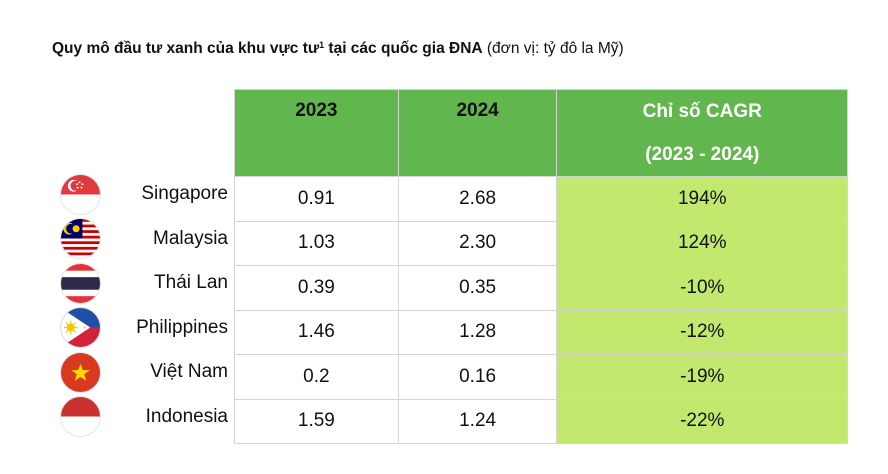 The height and width of the screenshot is (474, 888). I want to click on value-cagr: -10%, so click(702, 288).